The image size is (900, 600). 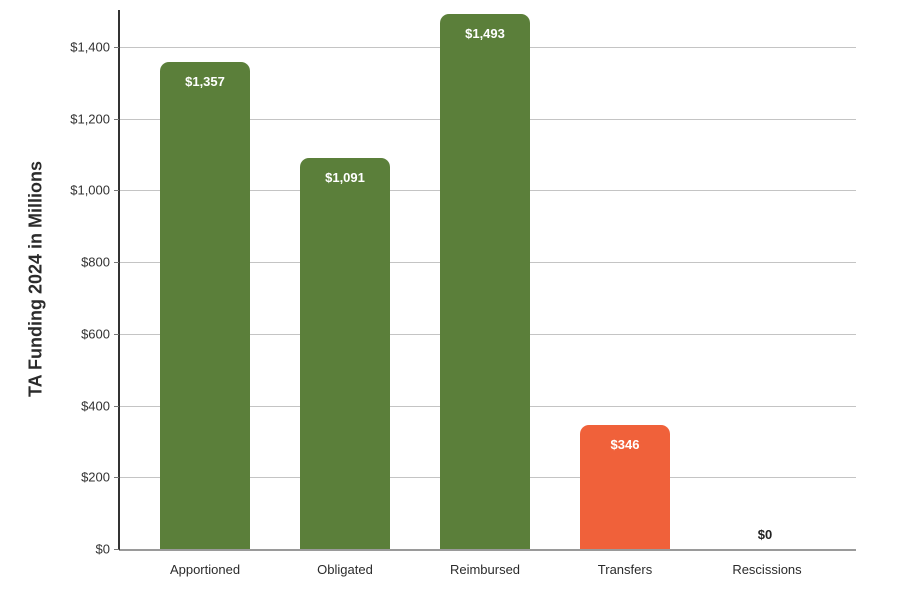 What do you see at coordinates (95, 406) in the screenshot?
I see `y-tick-label: $400` at bounding box center [95, 406].